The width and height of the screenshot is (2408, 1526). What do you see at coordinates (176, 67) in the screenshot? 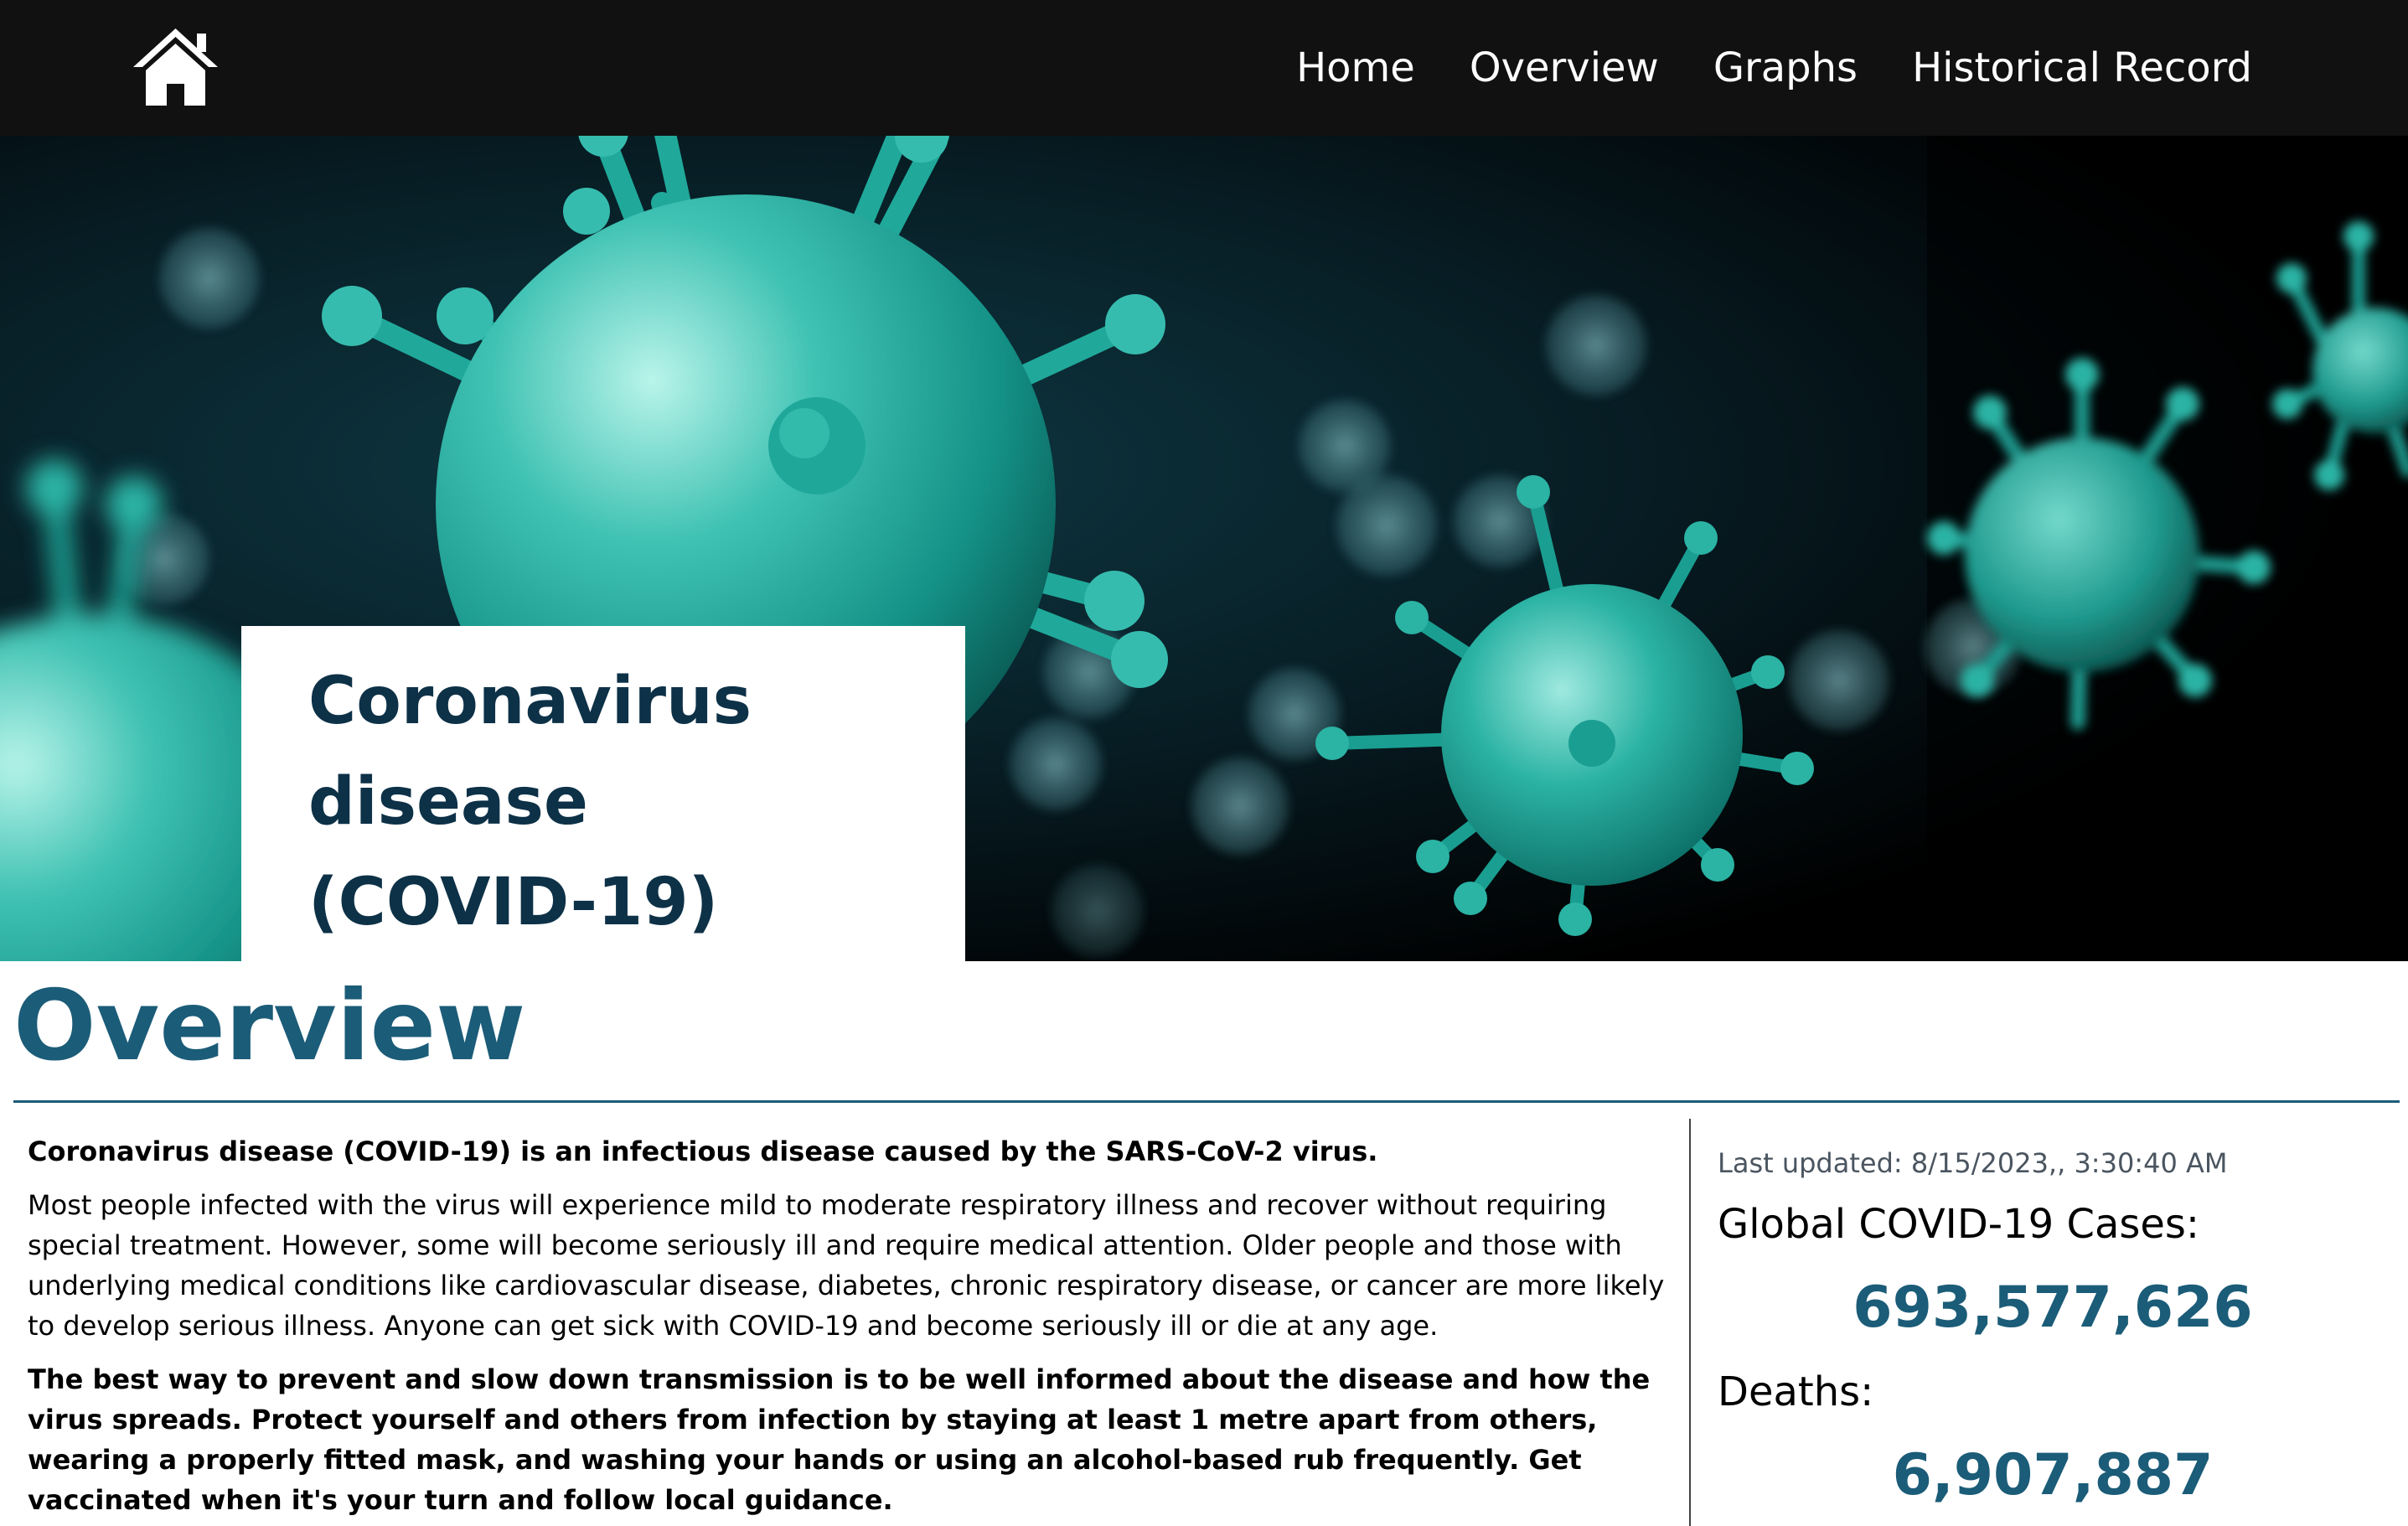
I see `home-icon` at bounding box center [176, 67].